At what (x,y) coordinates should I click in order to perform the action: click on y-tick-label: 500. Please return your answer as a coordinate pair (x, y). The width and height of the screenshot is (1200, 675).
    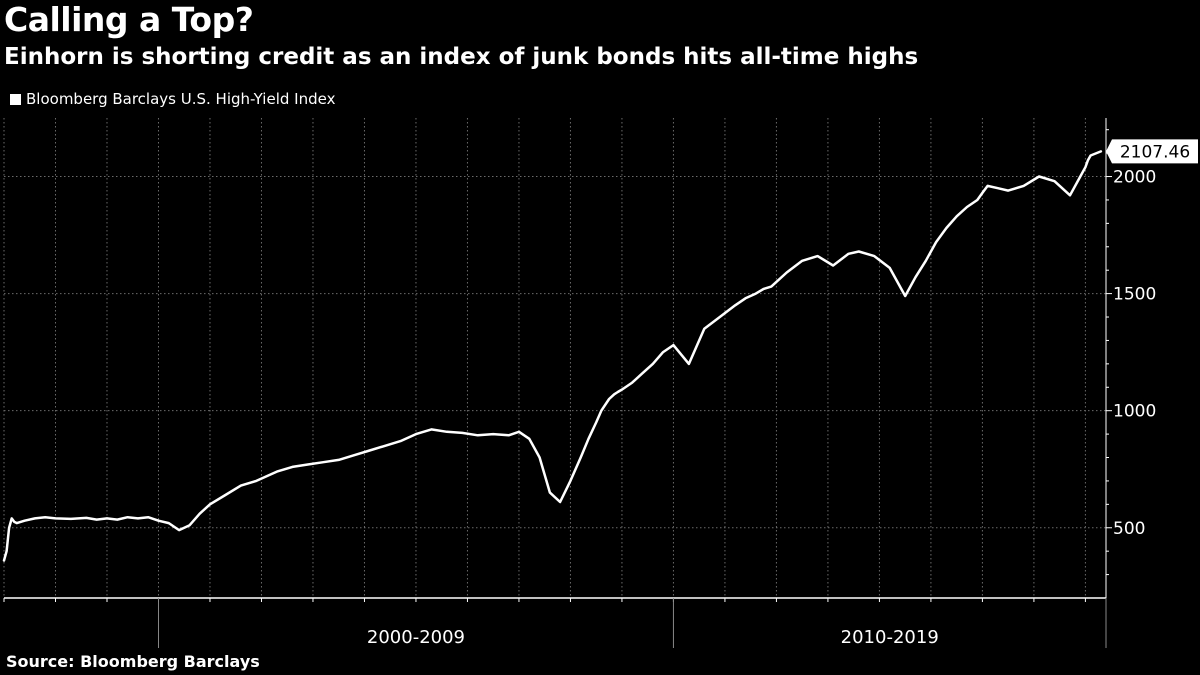
    Looking at the image, I should click on (1129, 529).